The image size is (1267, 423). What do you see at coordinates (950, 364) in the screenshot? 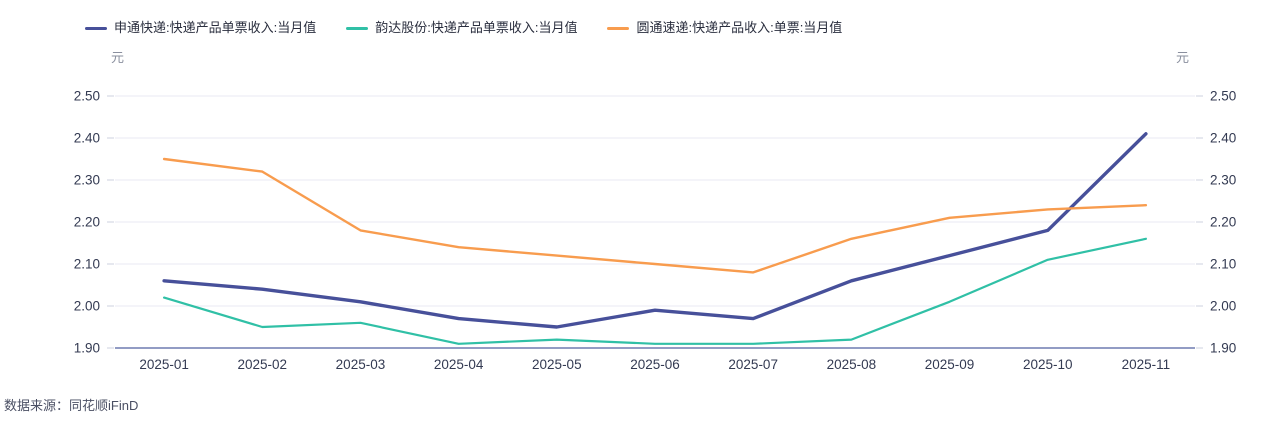
I see `x-tick-label: 2025-09` at bounding box center [950, 364].